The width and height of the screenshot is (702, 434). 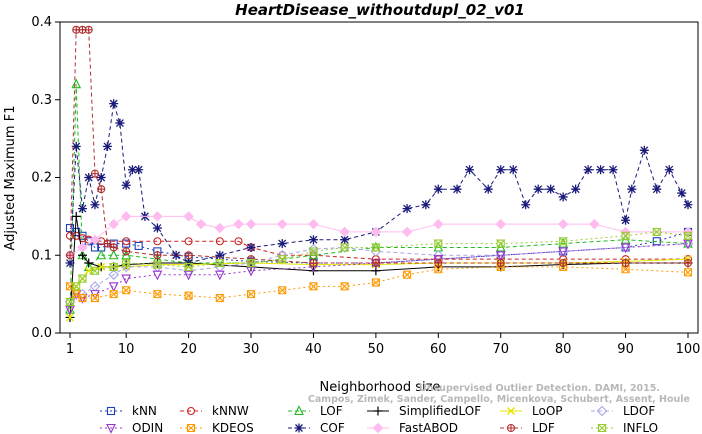 What do you see at coordinates (623, 411) in the screenshot?
I see `legend-item: LDOF` at bounding box center [623, 411].